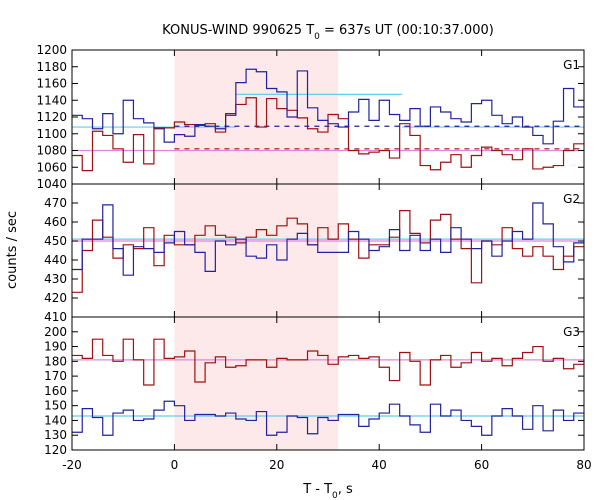  I want to click on ytick-label-g3-130: 130, so click(55, 435).